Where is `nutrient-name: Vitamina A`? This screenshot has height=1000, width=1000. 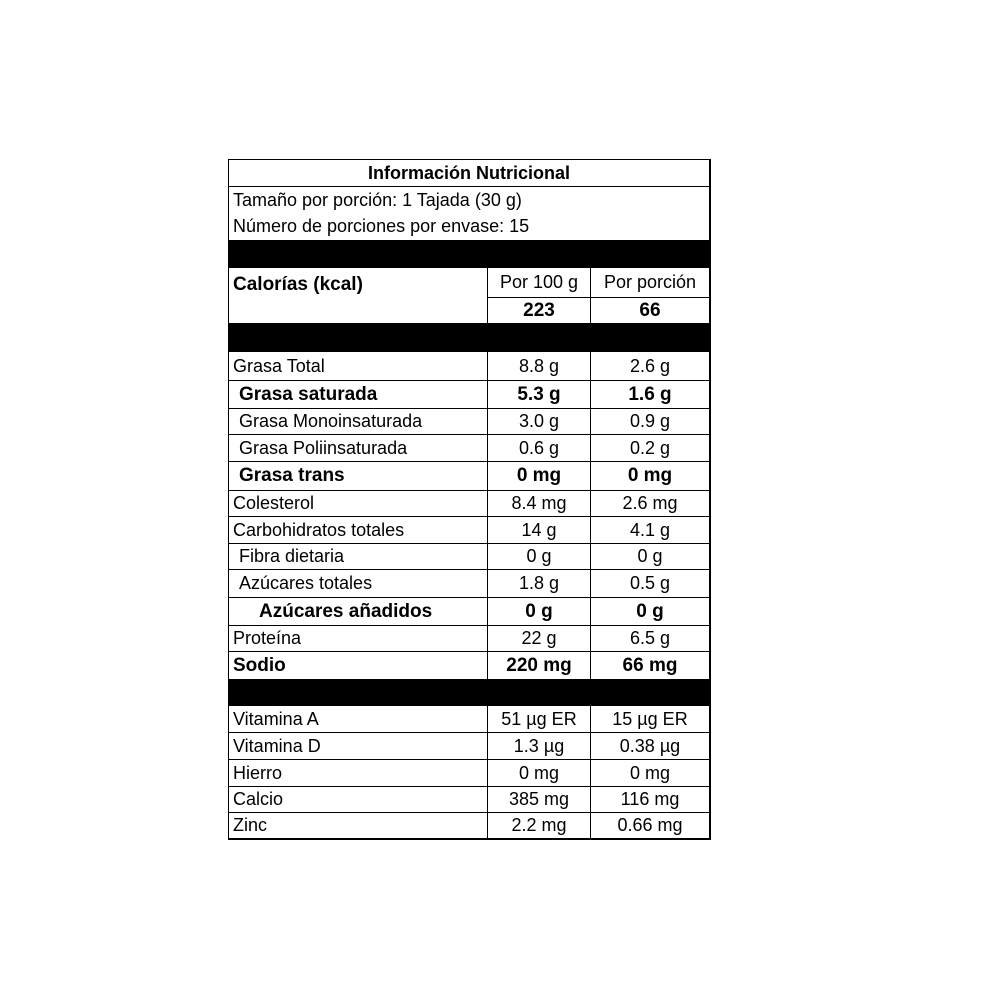 nutrient-name: Vitamina A is located at coordinates (276, 718).